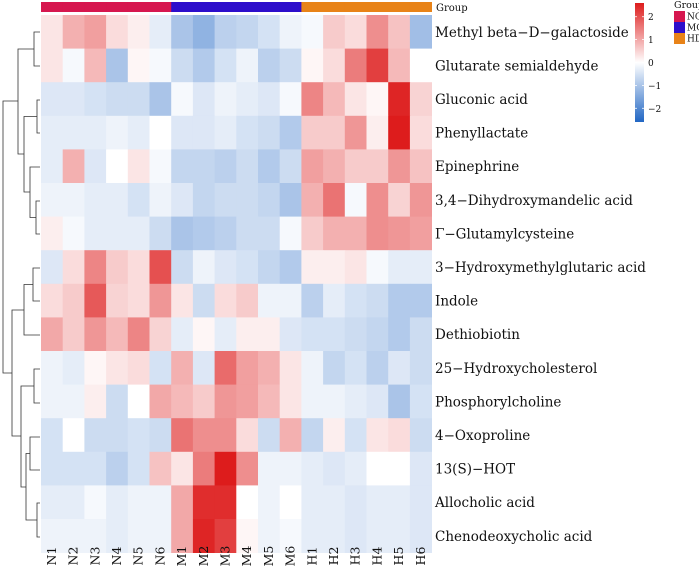  I want to click on group-legend-swatch, so click(679, 16).